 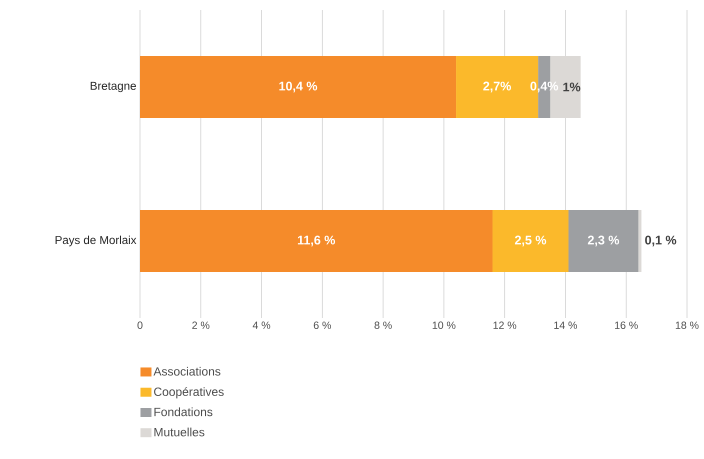 I want to click on data-label: 1%, so click(x=571, y=87).